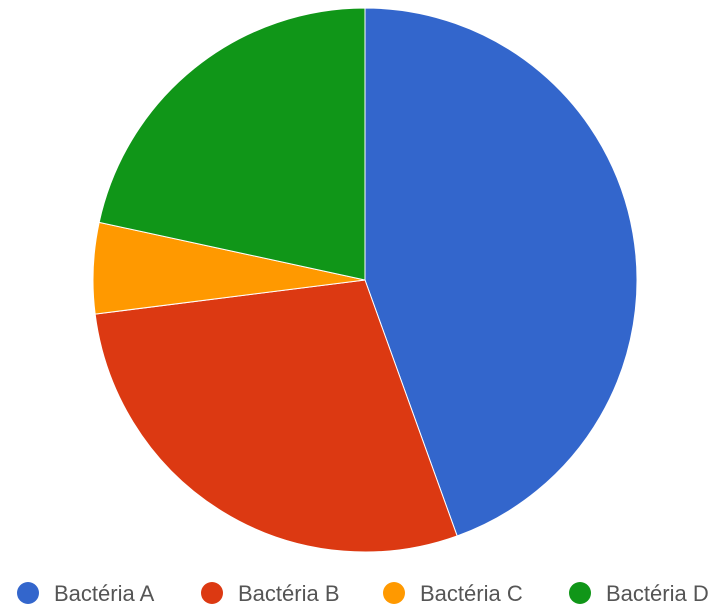  I want to click on legend-label: Bactéria A, so click(104, 593).